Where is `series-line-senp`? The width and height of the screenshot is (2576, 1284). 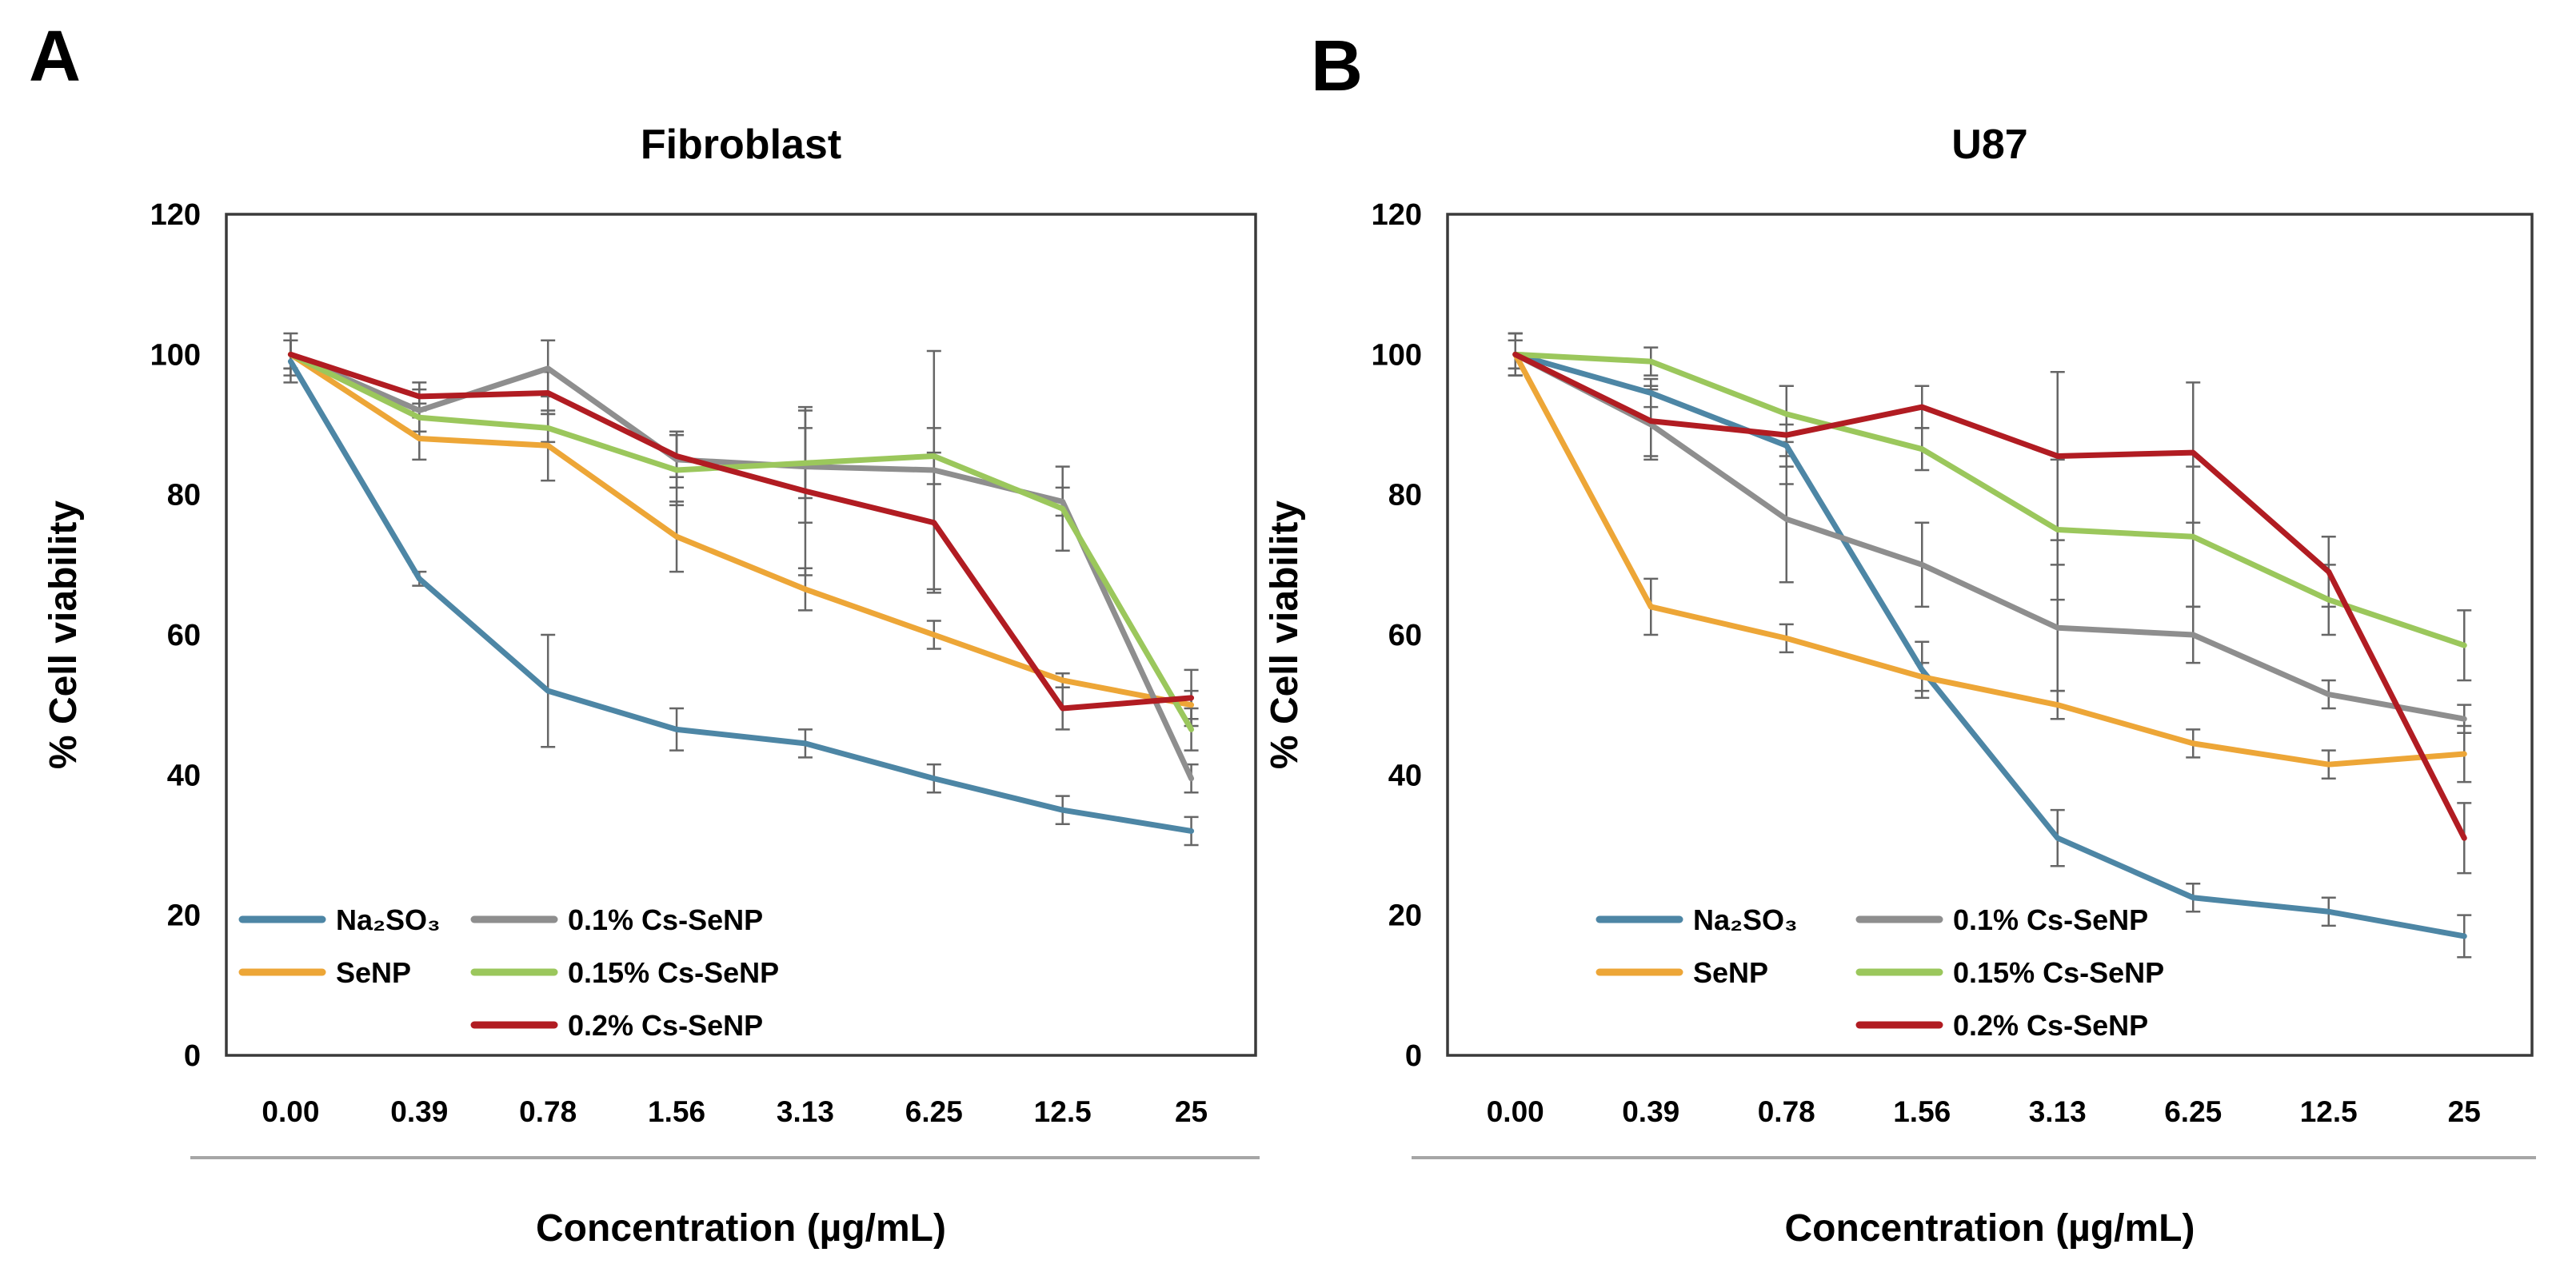 series-line-senp is located at coordinates (1990, 559).